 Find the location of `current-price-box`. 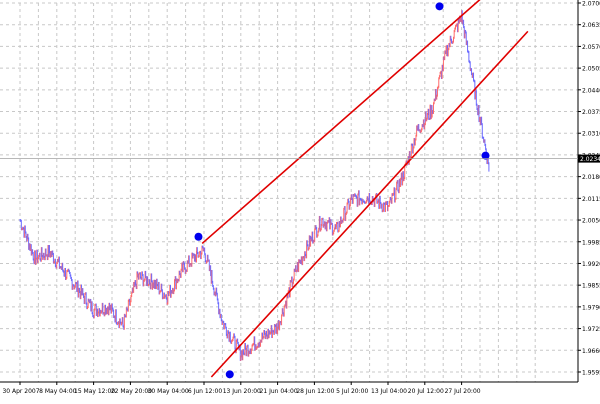

current-price-box is located at coordinates (589, 158).